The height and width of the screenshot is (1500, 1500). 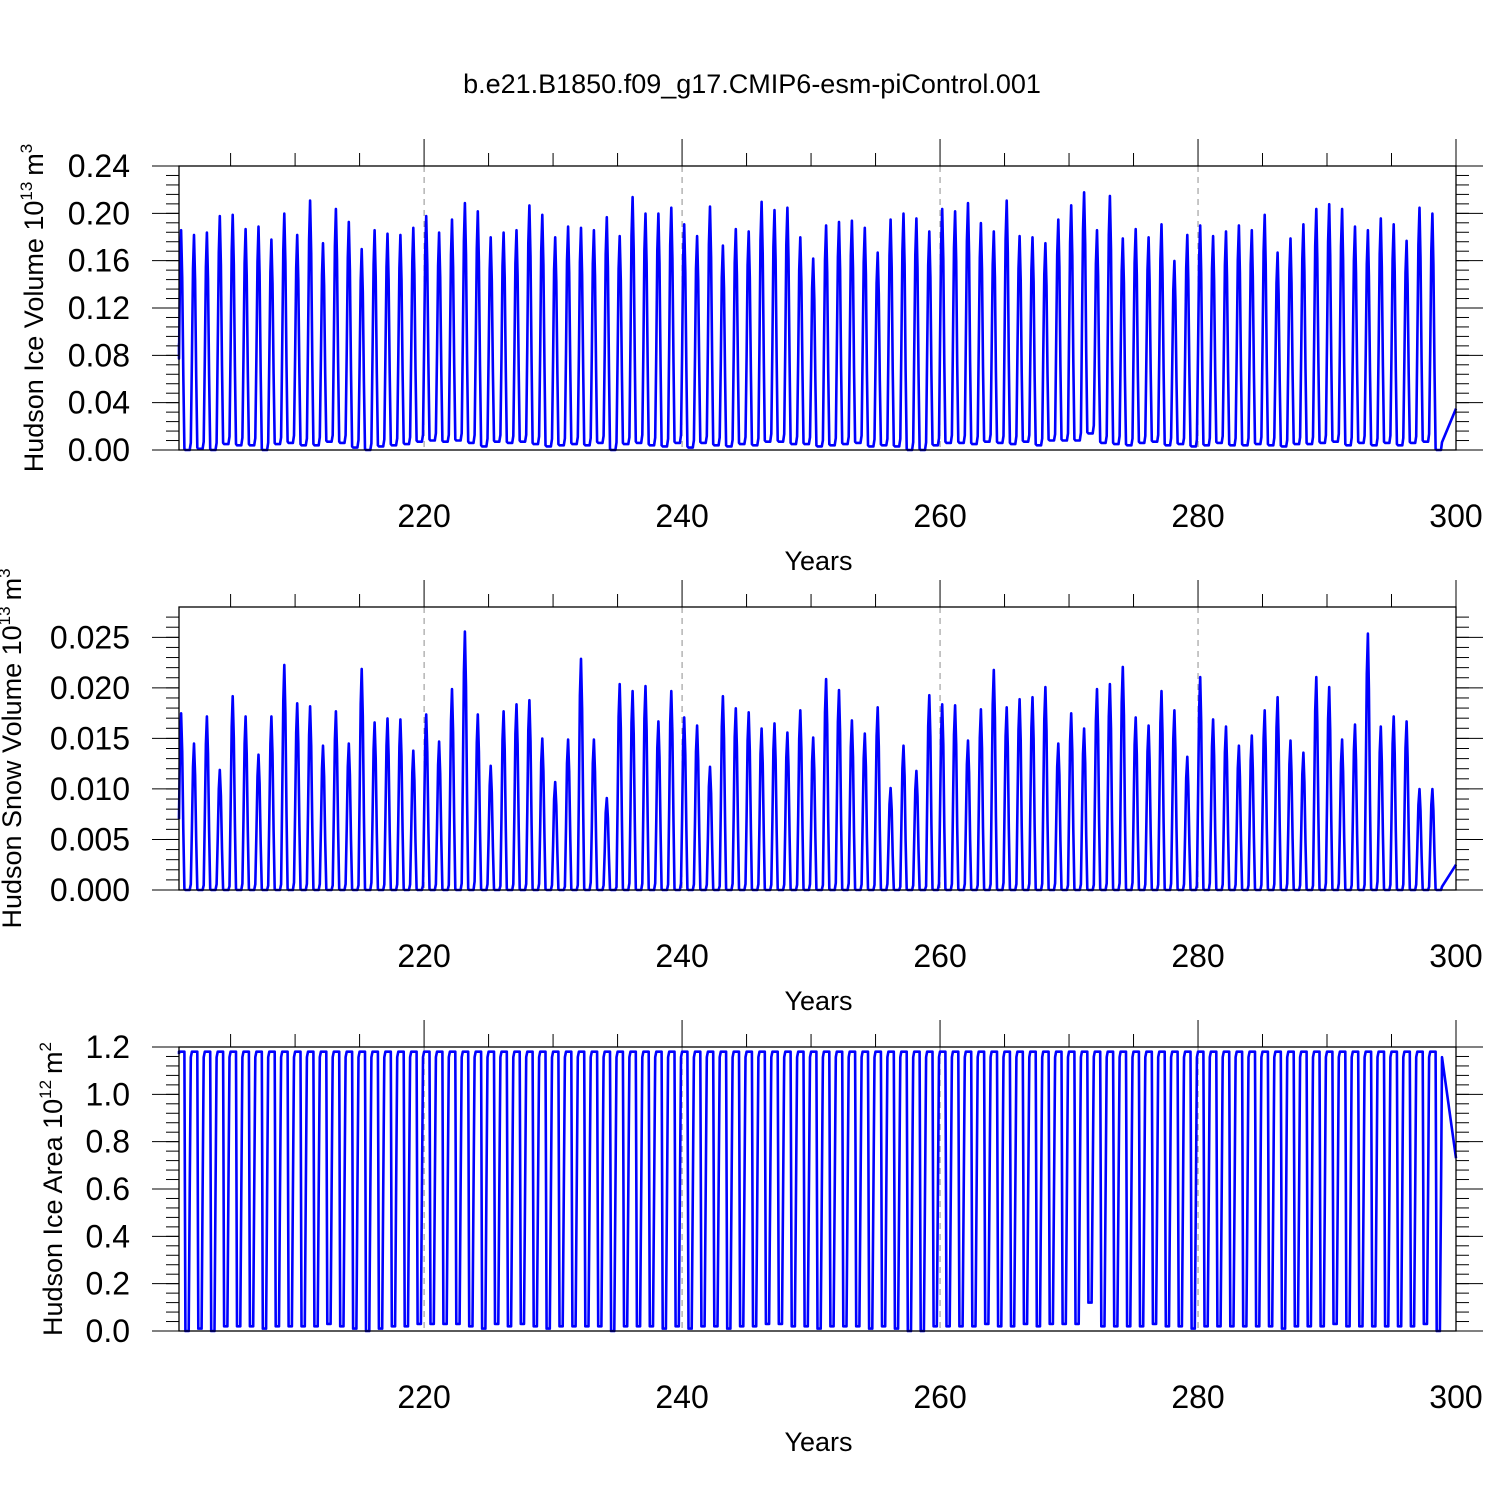 I want to click on y-axis-label: Hudson Snow Volume 1013 m3, so click(x=13, y=748).